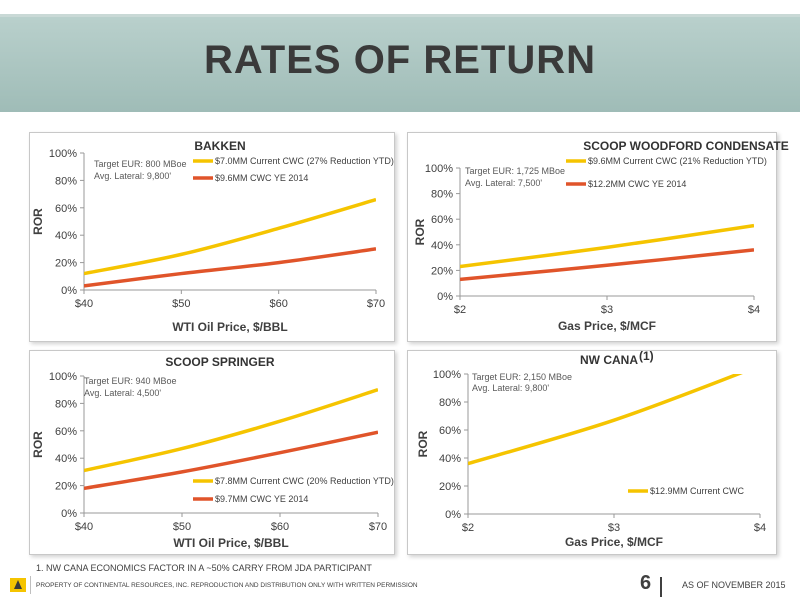 Image resolution: width=800 pixels, height=600 pixels. What do you see at coordinates (607, 265) in the screenshot?
I see `series-line-12-2mm-cwc-ye-2014` at bounding box center [607, 265].